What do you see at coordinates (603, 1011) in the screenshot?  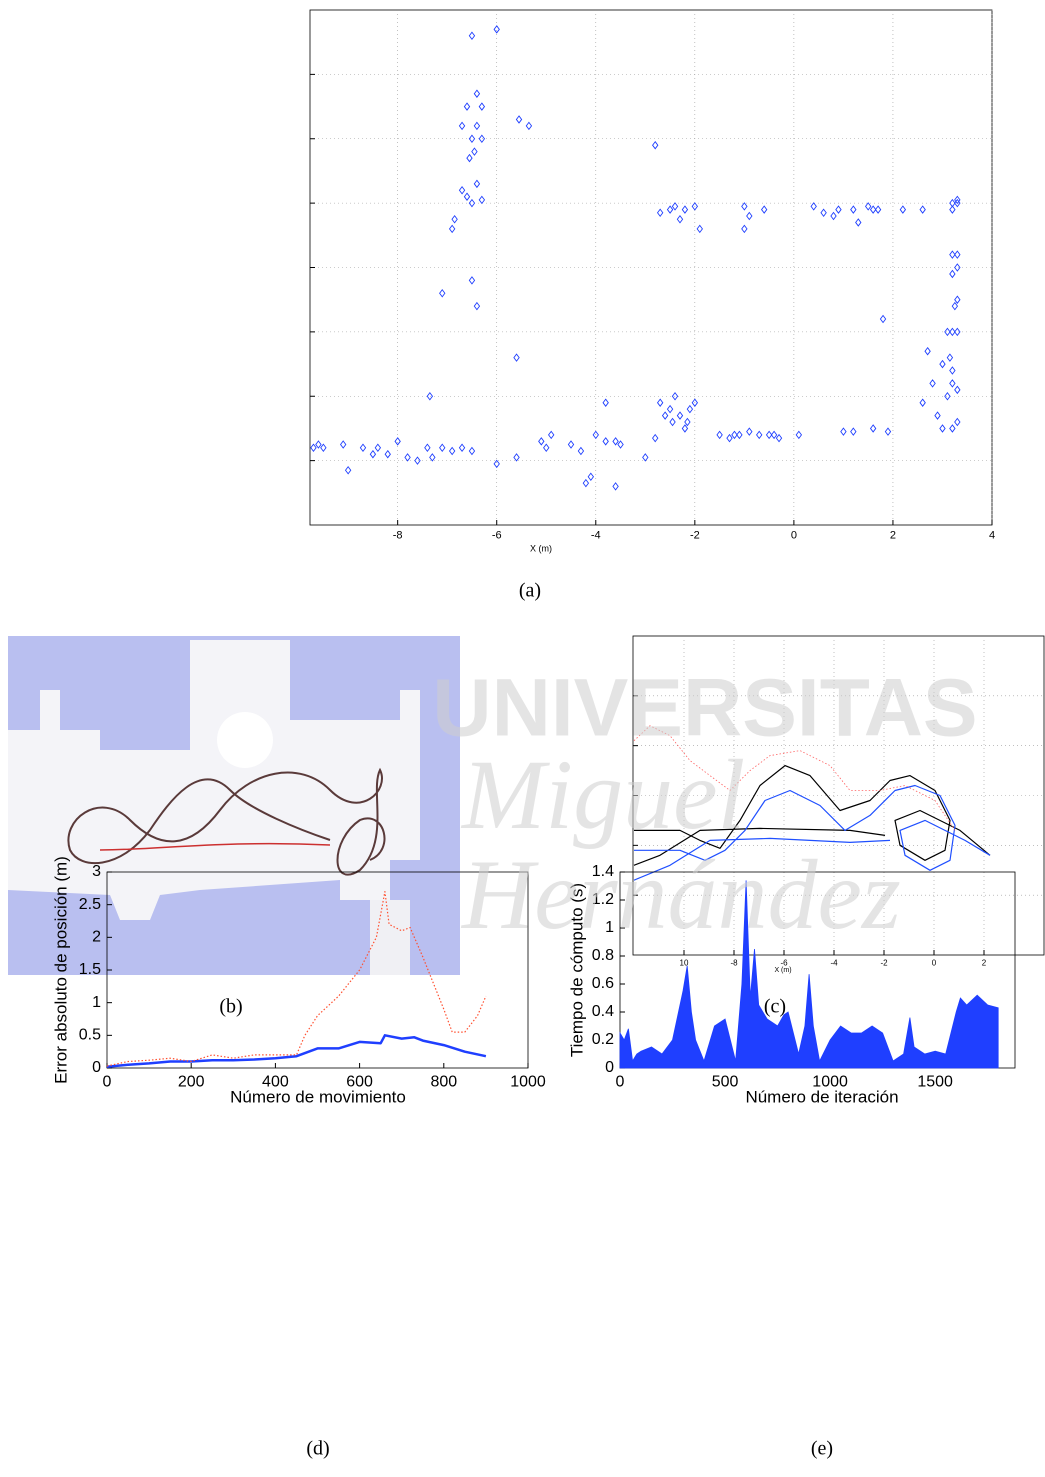 I see `y-tick-label: 0.4` at bounding box center [603, 1011].